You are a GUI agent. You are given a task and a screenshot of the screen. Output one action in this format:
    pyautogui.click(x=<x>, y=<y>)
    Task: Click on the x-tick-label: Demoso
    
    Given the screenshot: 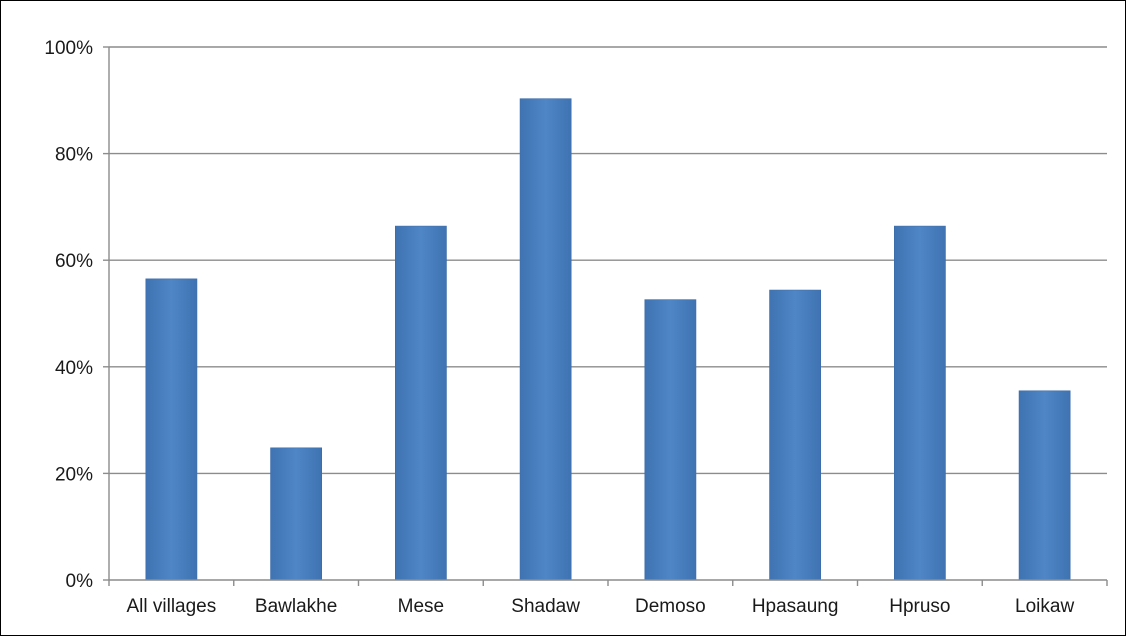 What is the action you would take?
    pyautogui.click(x=670, y=606)
    